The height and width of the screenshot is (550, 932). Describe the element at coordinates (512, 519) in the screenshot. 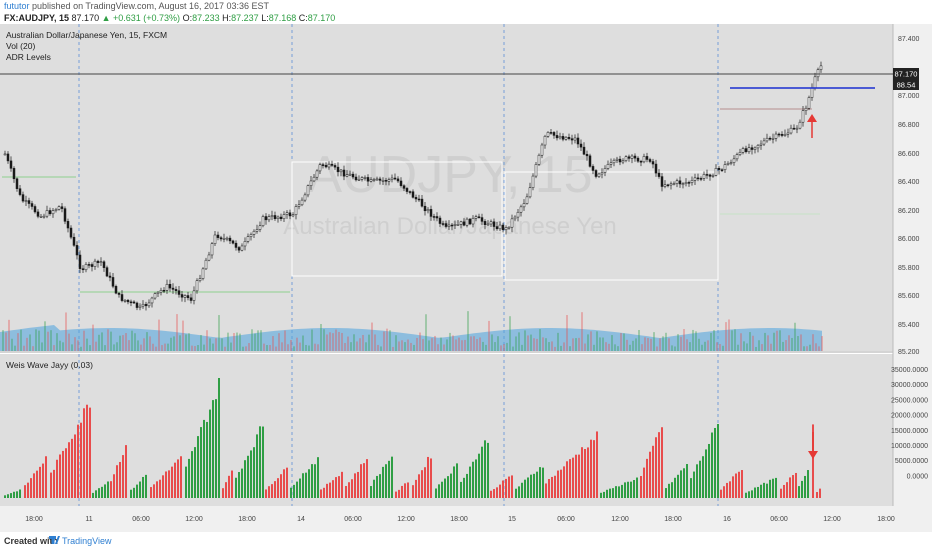

I see `time-tick-label: 15` at that location.